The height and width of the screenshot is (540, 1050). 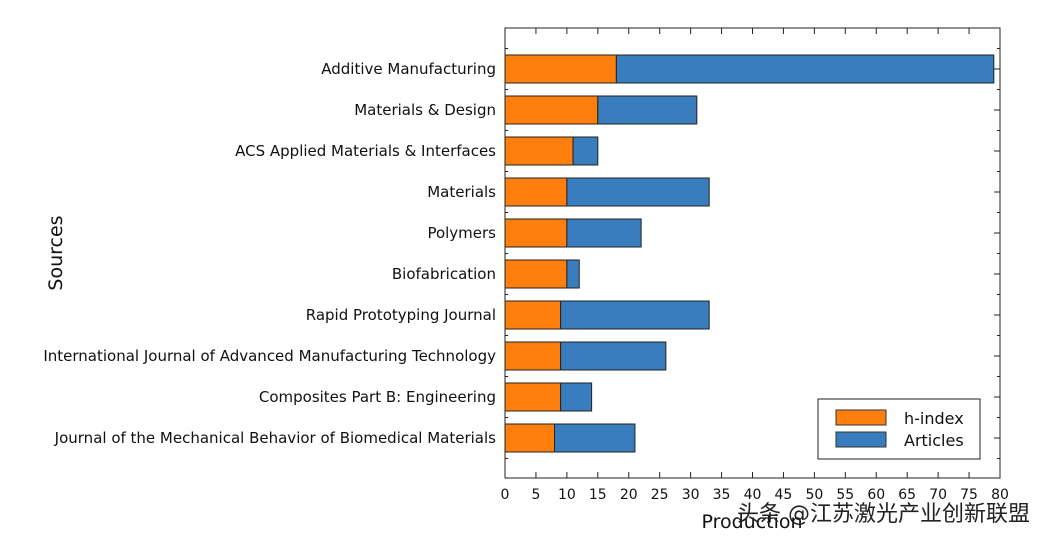 I want to click on category-label: ACS Applied Materials & Interfaces, so click(x=365, y=151).